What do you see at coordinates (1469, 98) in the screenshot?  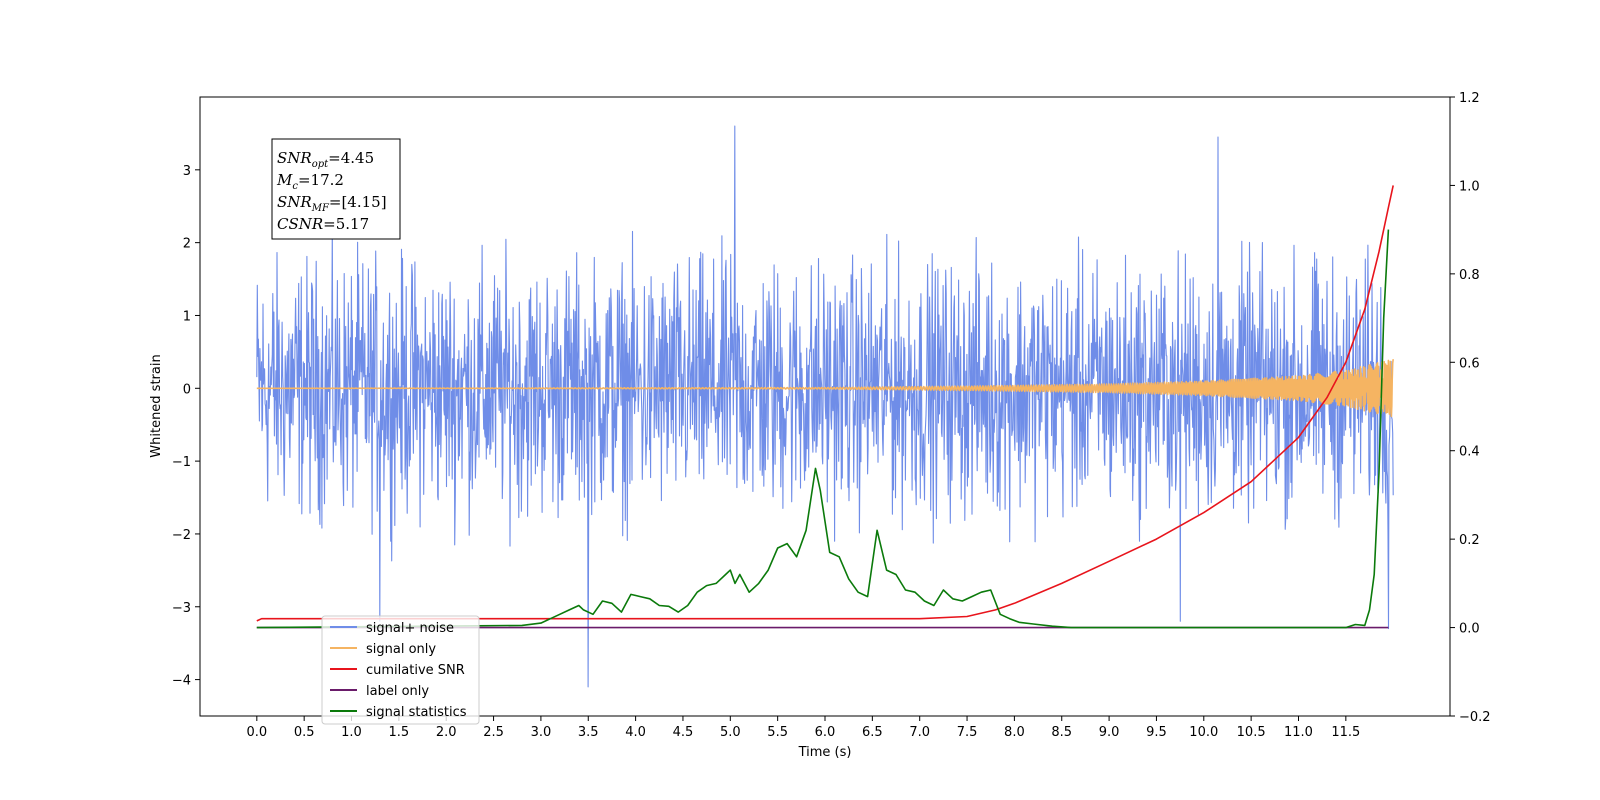 I see `y2-tick-label: 1.2` at bounding box center [1469, 98].